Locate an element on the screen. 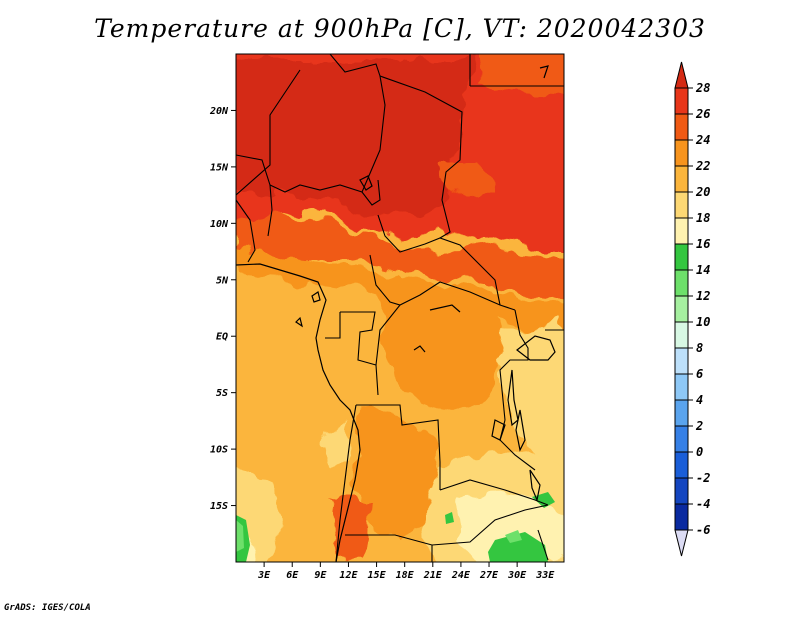  colorbar-label: 4 is located at coordinates (699, 400).